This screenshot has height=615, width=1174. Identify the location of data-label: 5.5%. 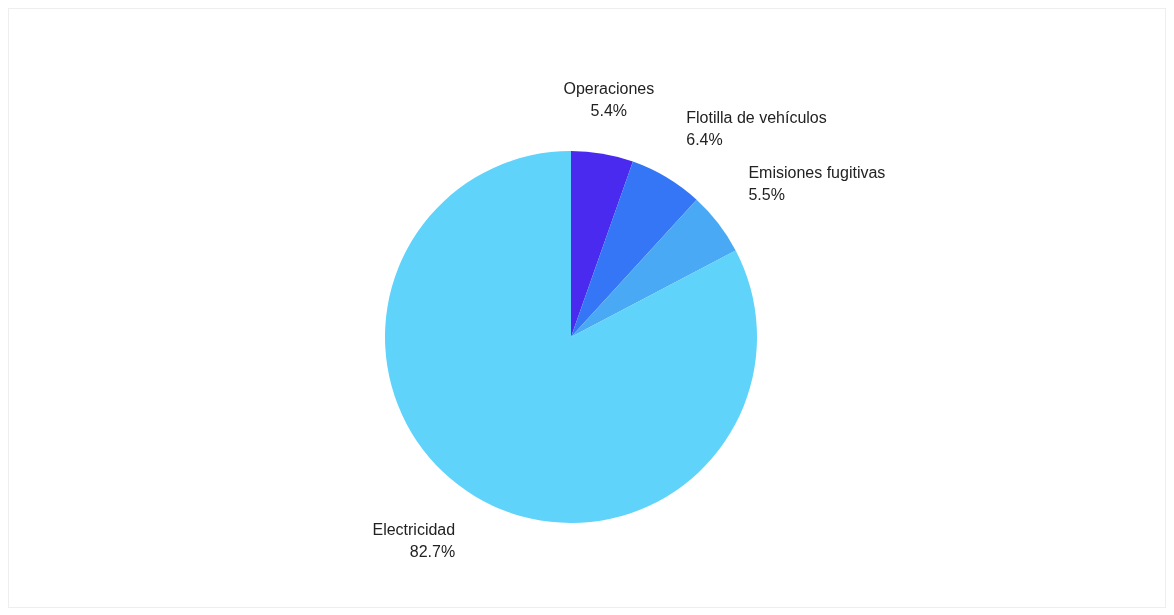
(766, 195).